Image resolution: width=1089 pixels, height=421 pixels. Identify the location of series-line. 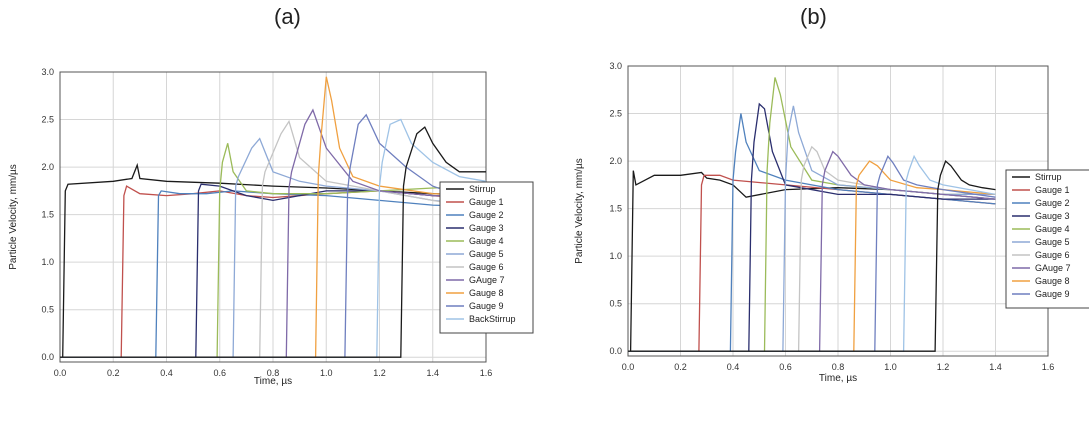
(812, 261).